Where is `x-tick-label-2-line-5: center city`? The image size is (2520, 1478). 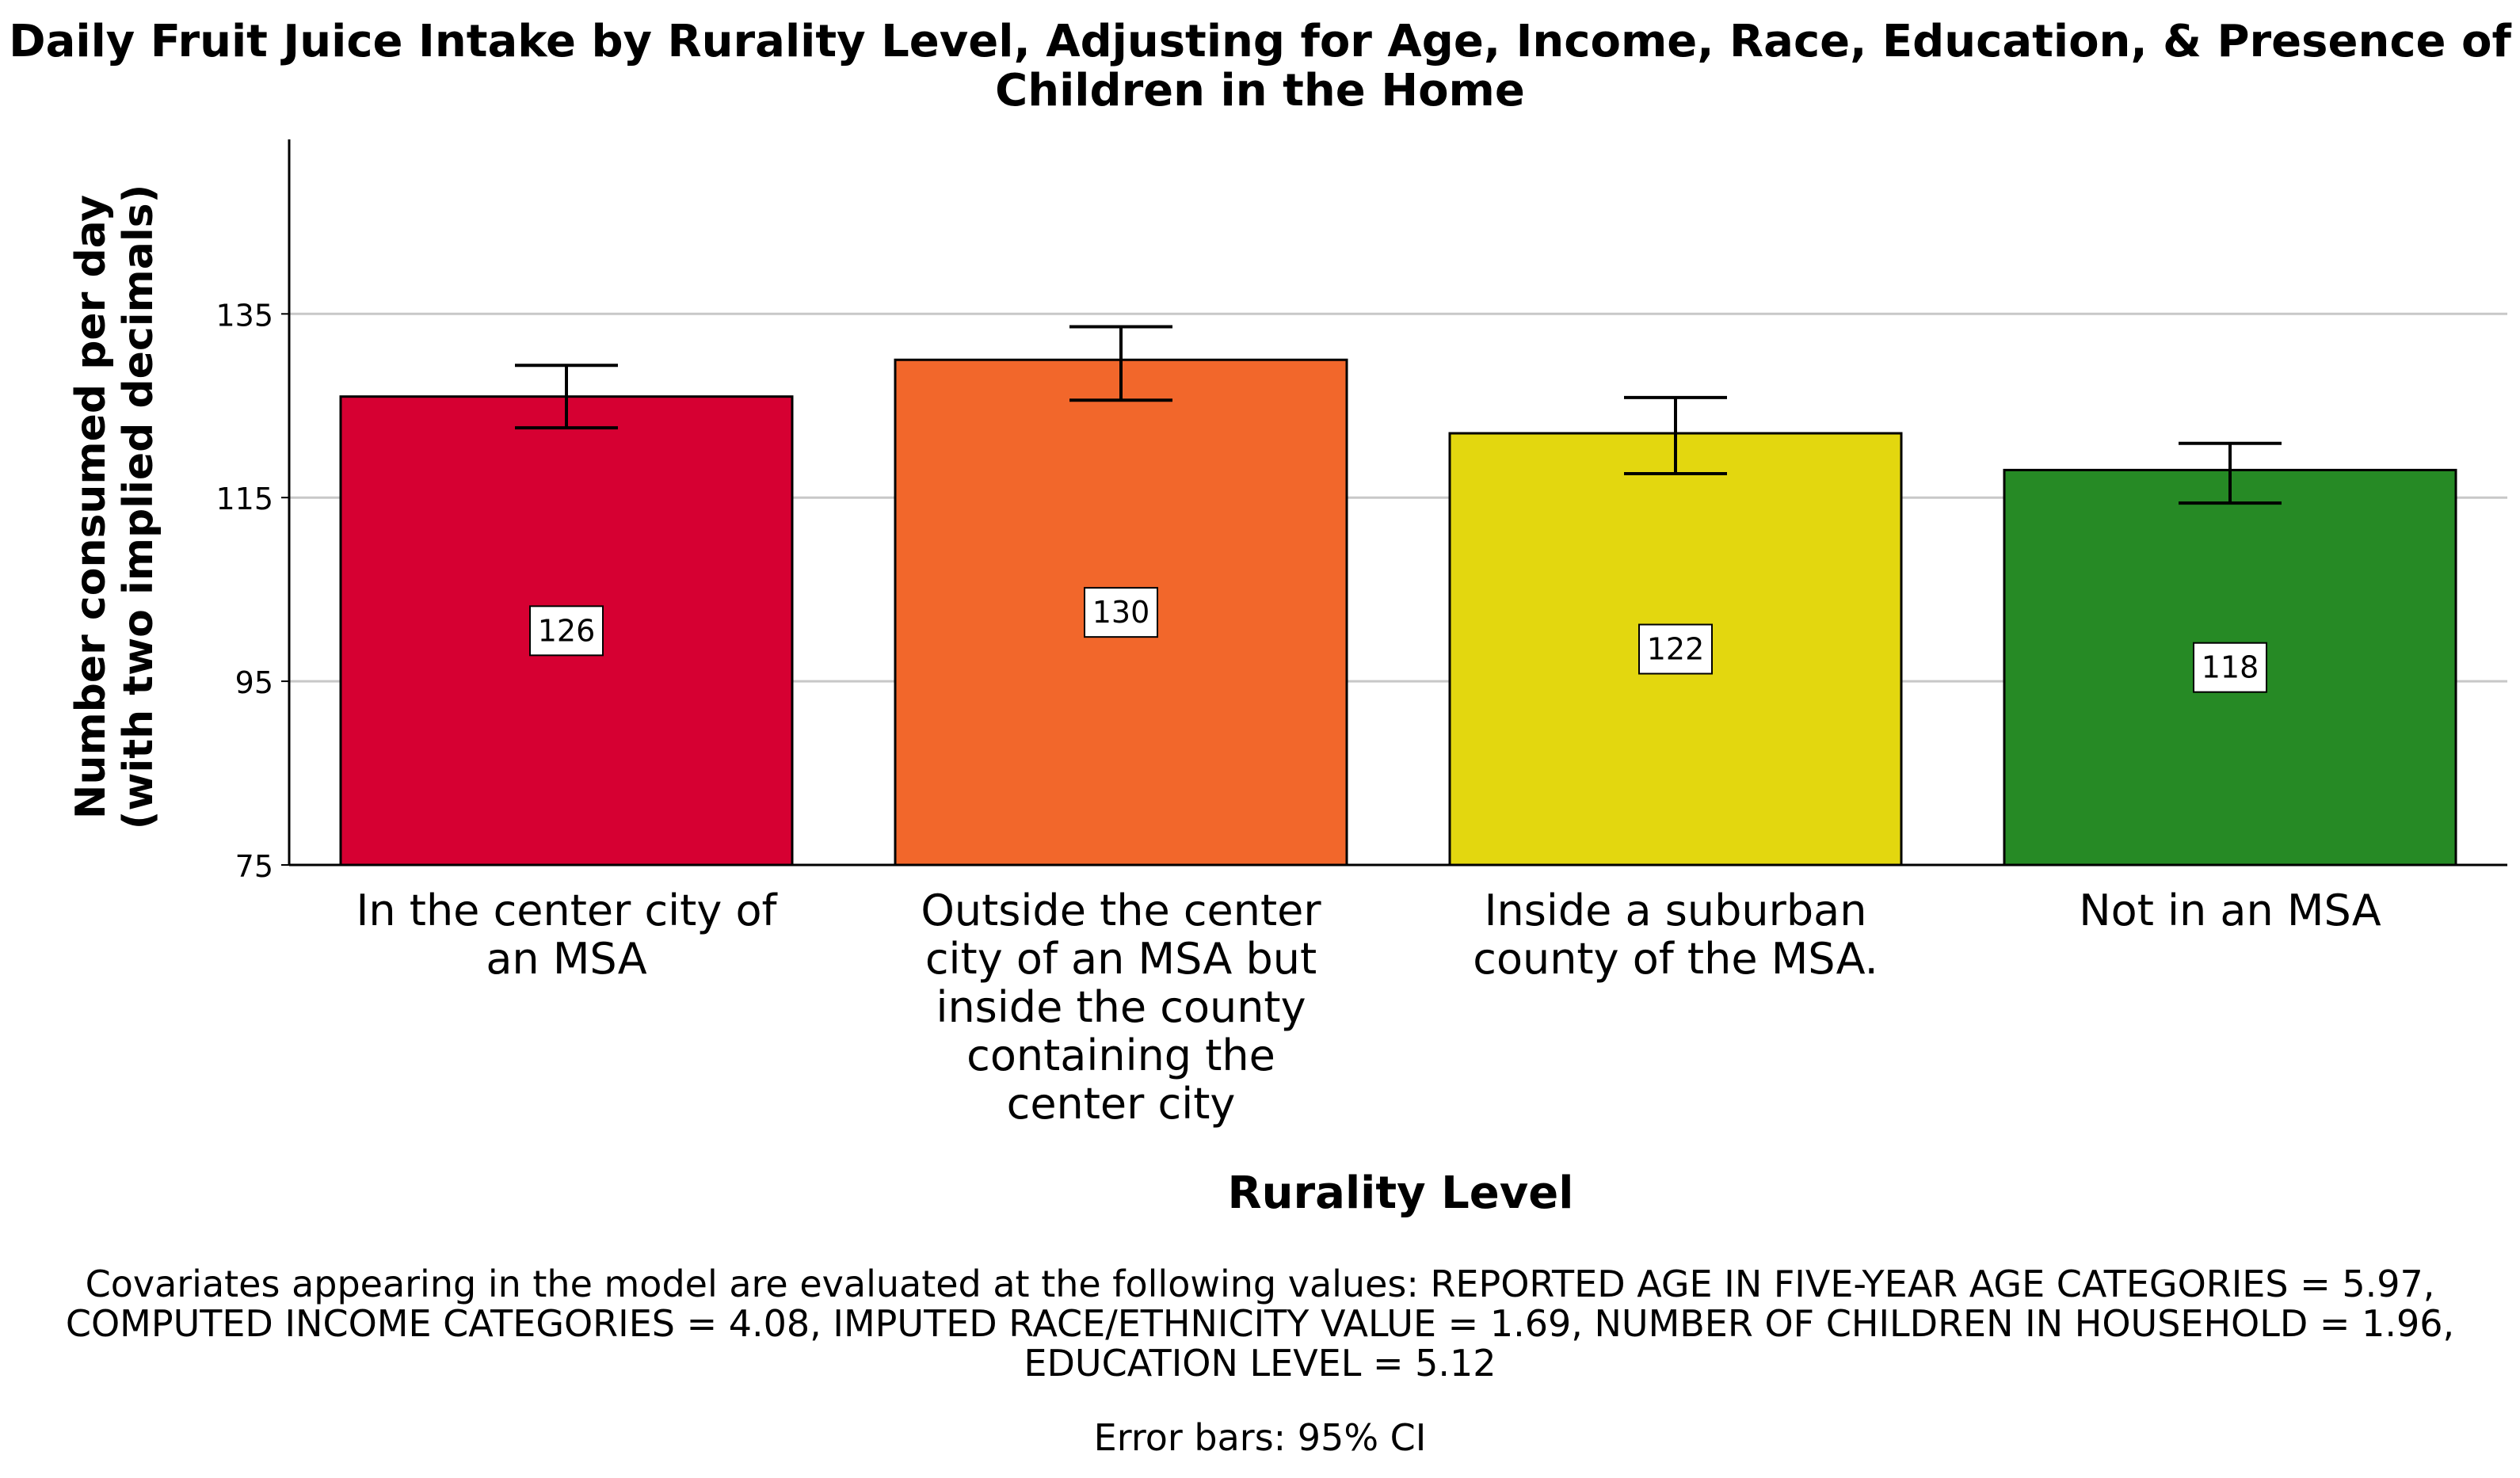
x-tick-label-2-line-5: center city is located at coordinates (1121, 1104).